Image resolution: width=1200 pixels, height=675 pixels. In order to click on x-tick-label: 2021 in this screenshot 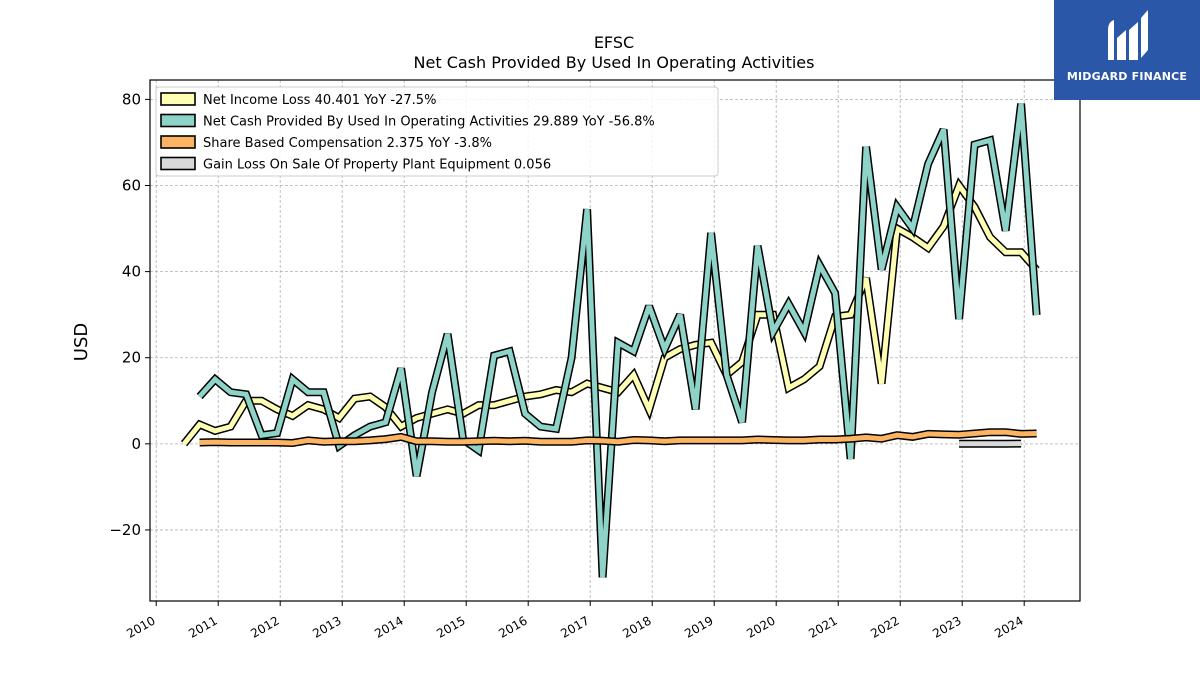, I will do `click(822, 626)`.